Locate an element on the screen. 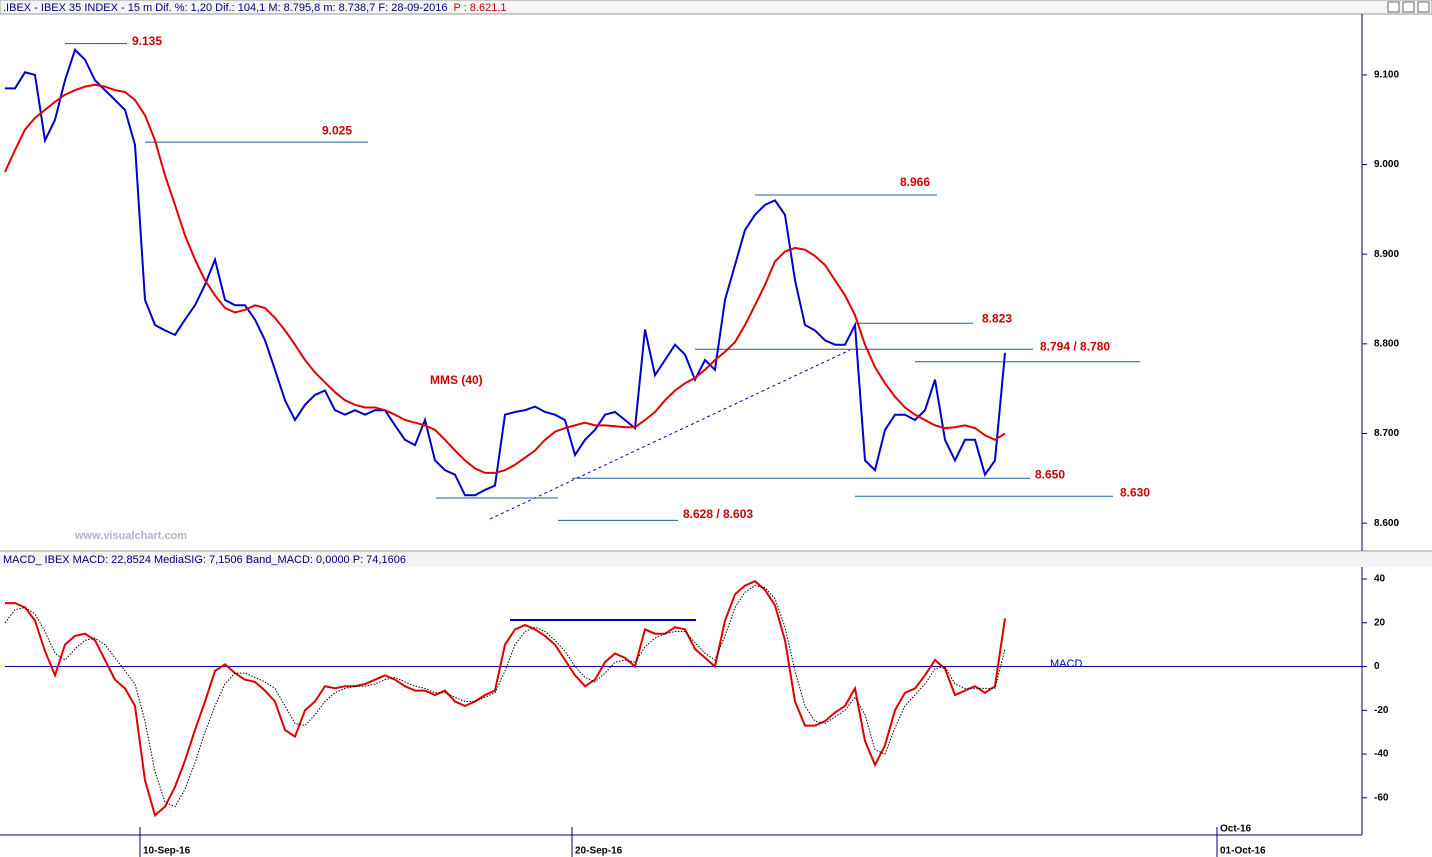  y-tick-label: -60 is located at coordinates (1381, 797).